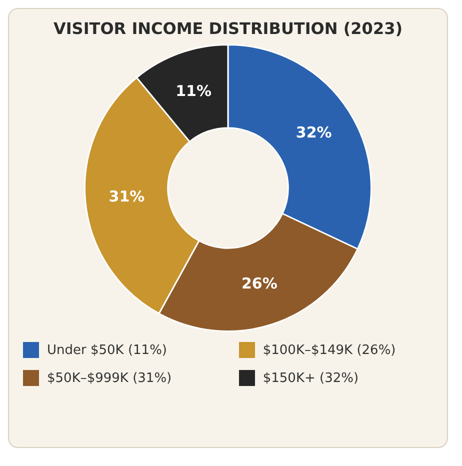  Describe the element at coordinates (126, 196) in the screenshot. I see `data-label: 31%` at that location.